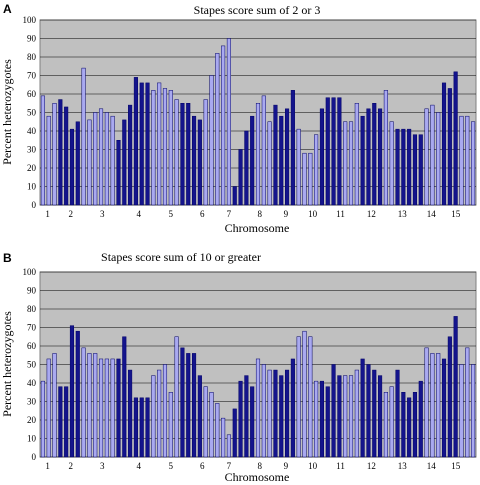 The width and height of the screenshot is (480, 485). Describe the element at coordinates (32, 328) in the screenshot. I see `y-tick-label: 70` at that location.